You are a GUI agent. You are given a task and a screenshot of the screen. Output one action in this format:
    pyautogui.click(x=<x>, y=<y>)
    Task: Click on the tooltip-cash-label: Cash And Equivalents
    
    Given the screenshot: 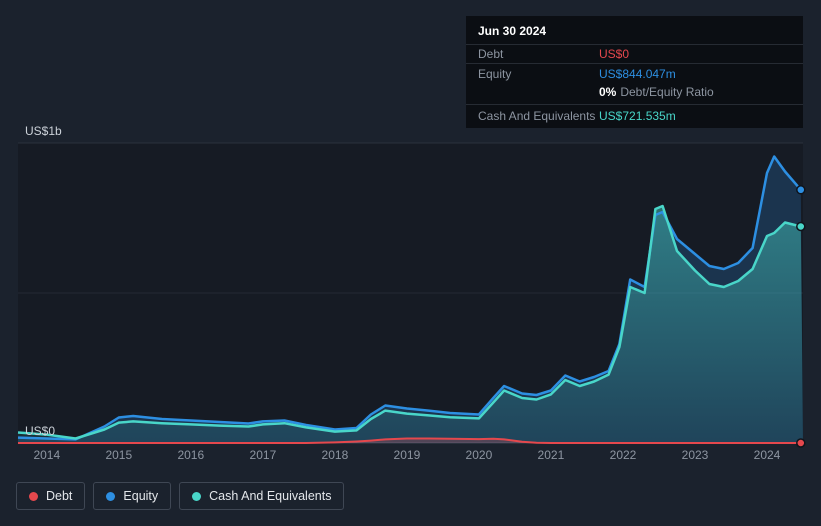 What is the action you would take?
    pyautogui.click(x=537, y=116)
    